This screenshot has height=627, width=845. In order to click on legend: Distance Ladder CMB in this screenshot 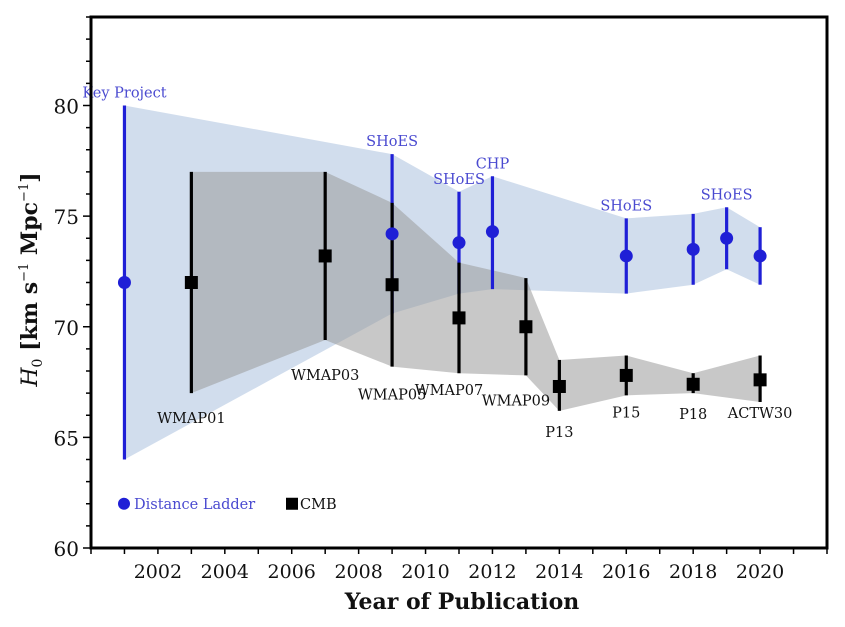, I will do `click(227, 505)`.